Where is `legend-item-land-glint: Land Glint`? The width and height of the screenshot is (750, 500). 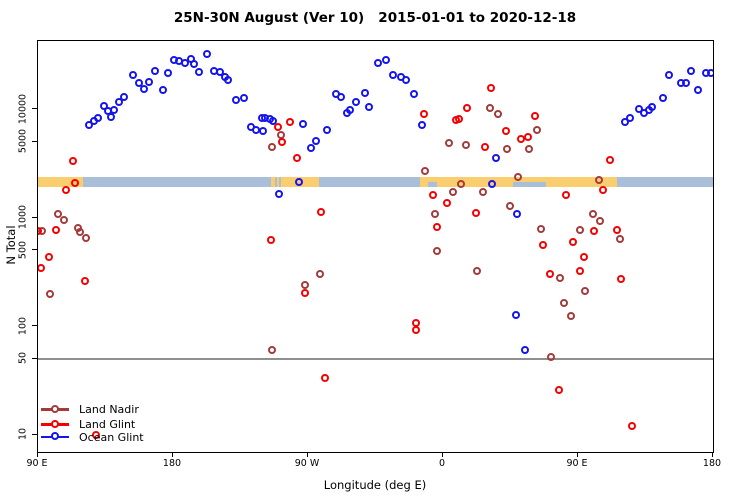
legend-item-land-glint: Land Glint is located at coordinates (111, 424).